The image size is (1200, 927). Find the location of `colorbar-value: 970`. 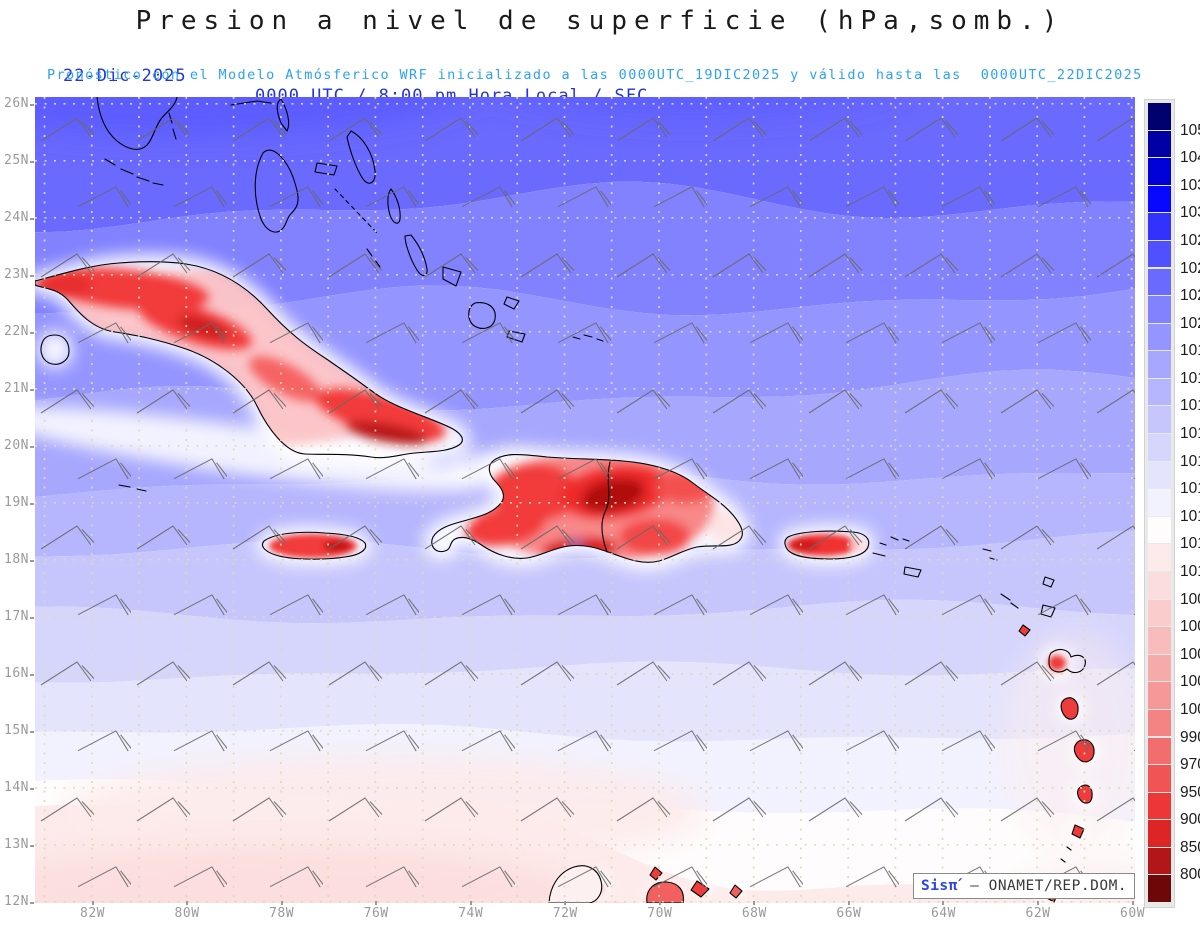

colorbar-value: 970 is located at coordinates (1190, 765).